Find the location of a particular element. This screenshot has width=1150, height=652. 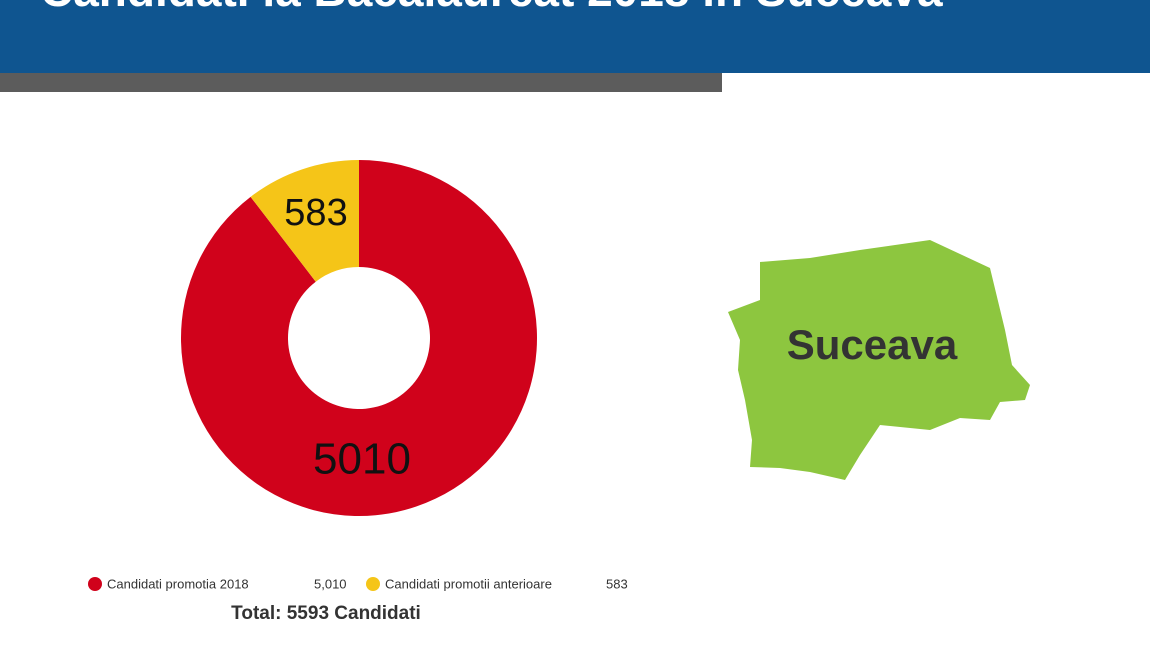

slice-label: 583 is located at coordinates (315, 213).